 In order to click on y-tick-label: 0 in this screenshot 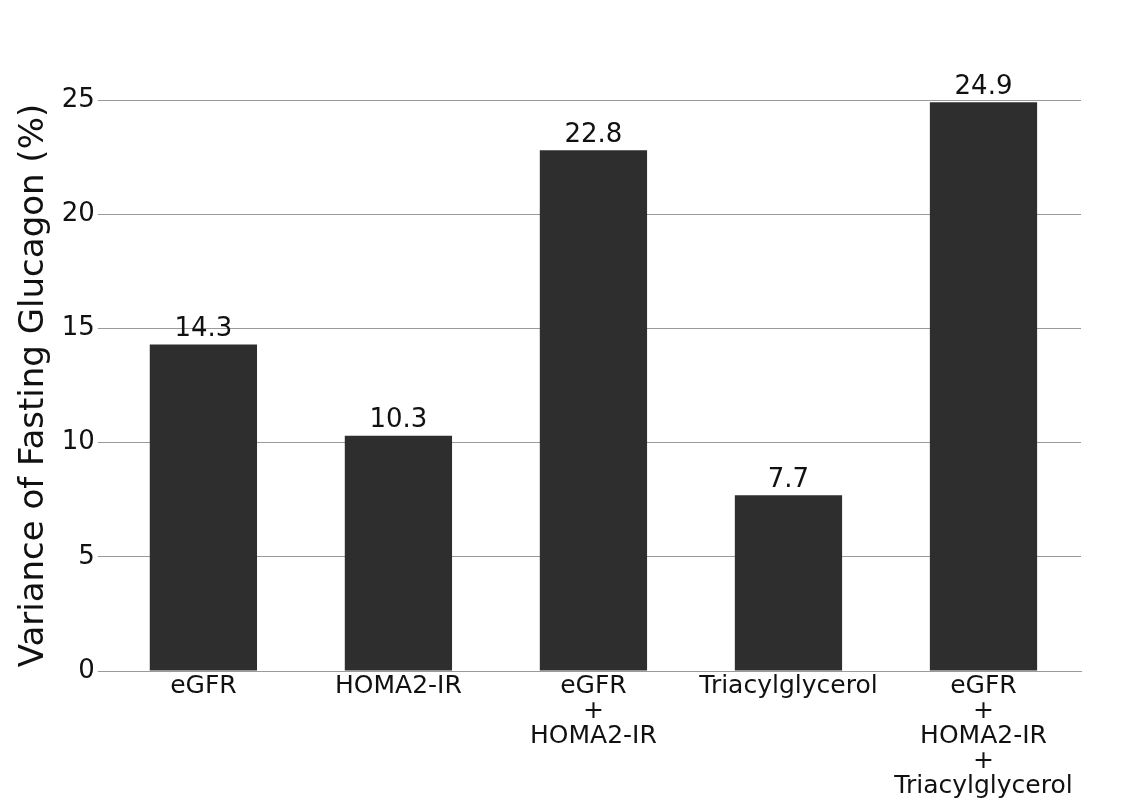, I will do `click(86, 668)`.